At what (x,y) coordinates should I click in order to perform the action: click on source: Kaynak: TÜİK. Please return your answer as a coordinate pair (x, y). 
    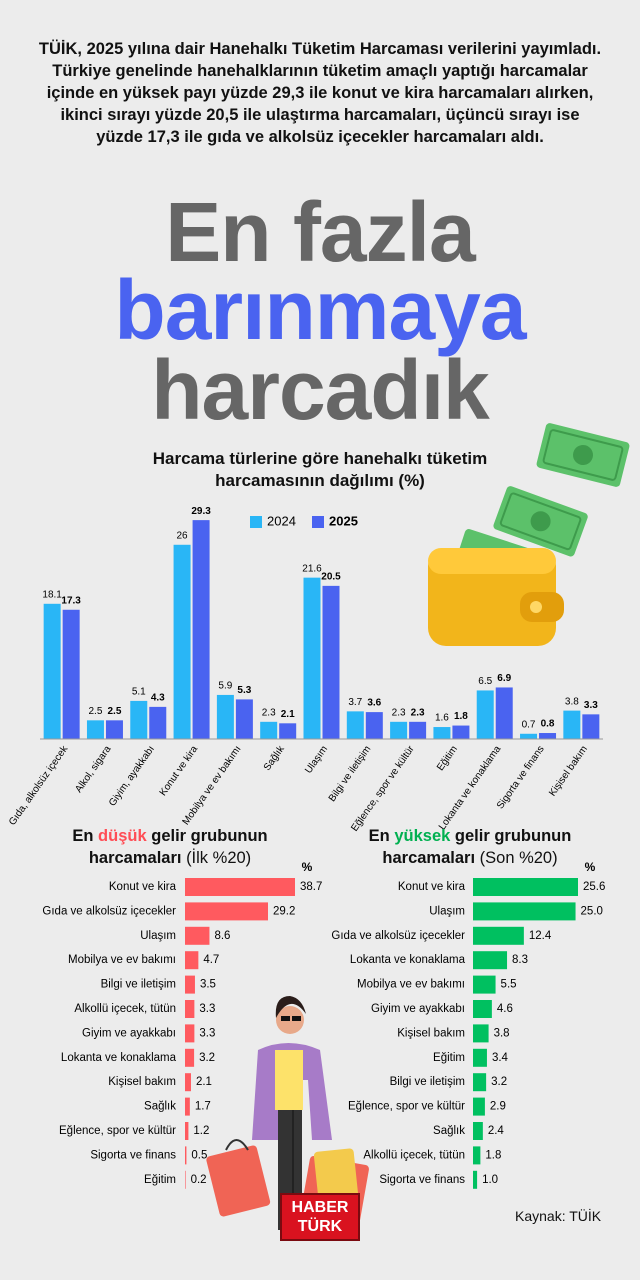
    Looking at the image, I should click on (558, 1216).